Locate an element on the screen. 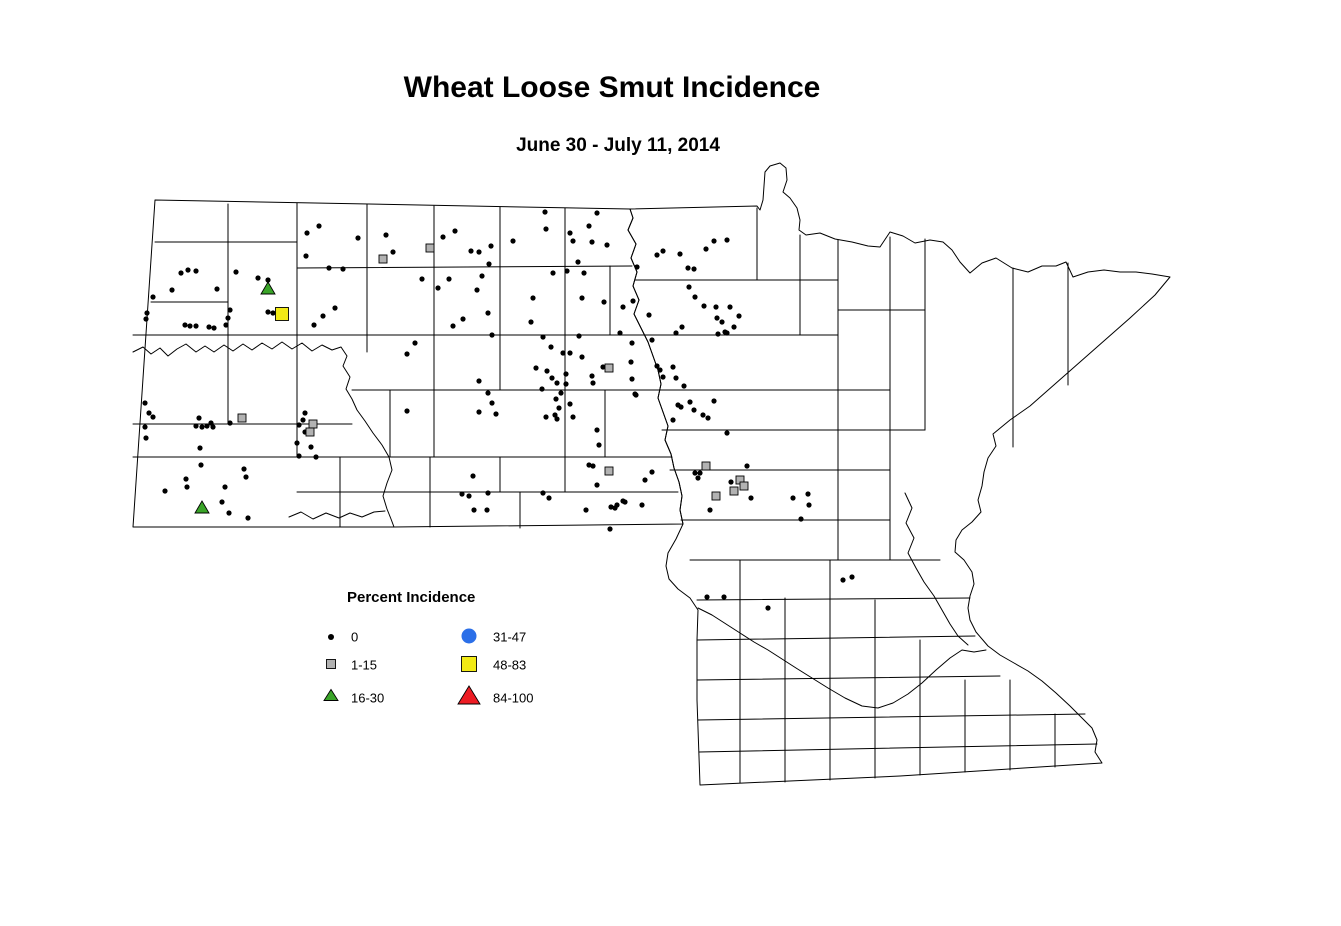 The height and width of the screenshot is (926, 1341). legend-label-1-15: 1-15 is located at coordinates (364, 665).